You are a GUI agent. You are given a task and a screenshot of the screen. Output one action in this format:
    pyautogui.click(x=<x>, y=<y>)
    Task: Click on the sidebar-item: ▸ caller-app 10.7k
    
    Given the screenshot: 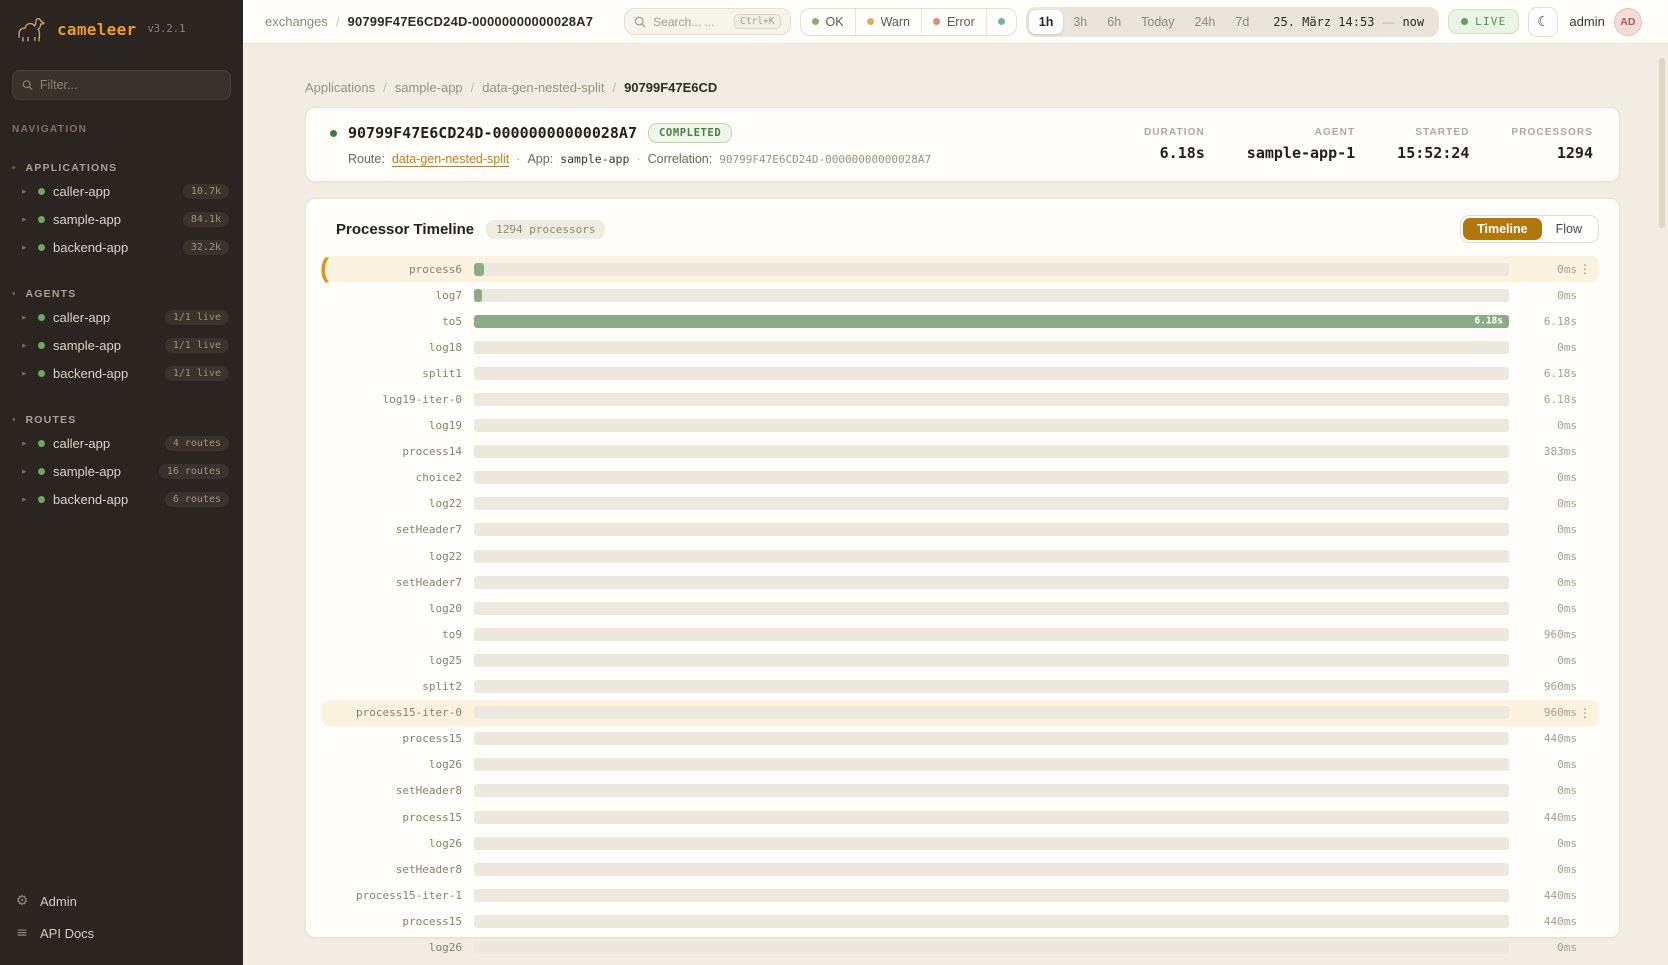 What is the action you would take?
    pyautogui.click(x=121, y=191)
    